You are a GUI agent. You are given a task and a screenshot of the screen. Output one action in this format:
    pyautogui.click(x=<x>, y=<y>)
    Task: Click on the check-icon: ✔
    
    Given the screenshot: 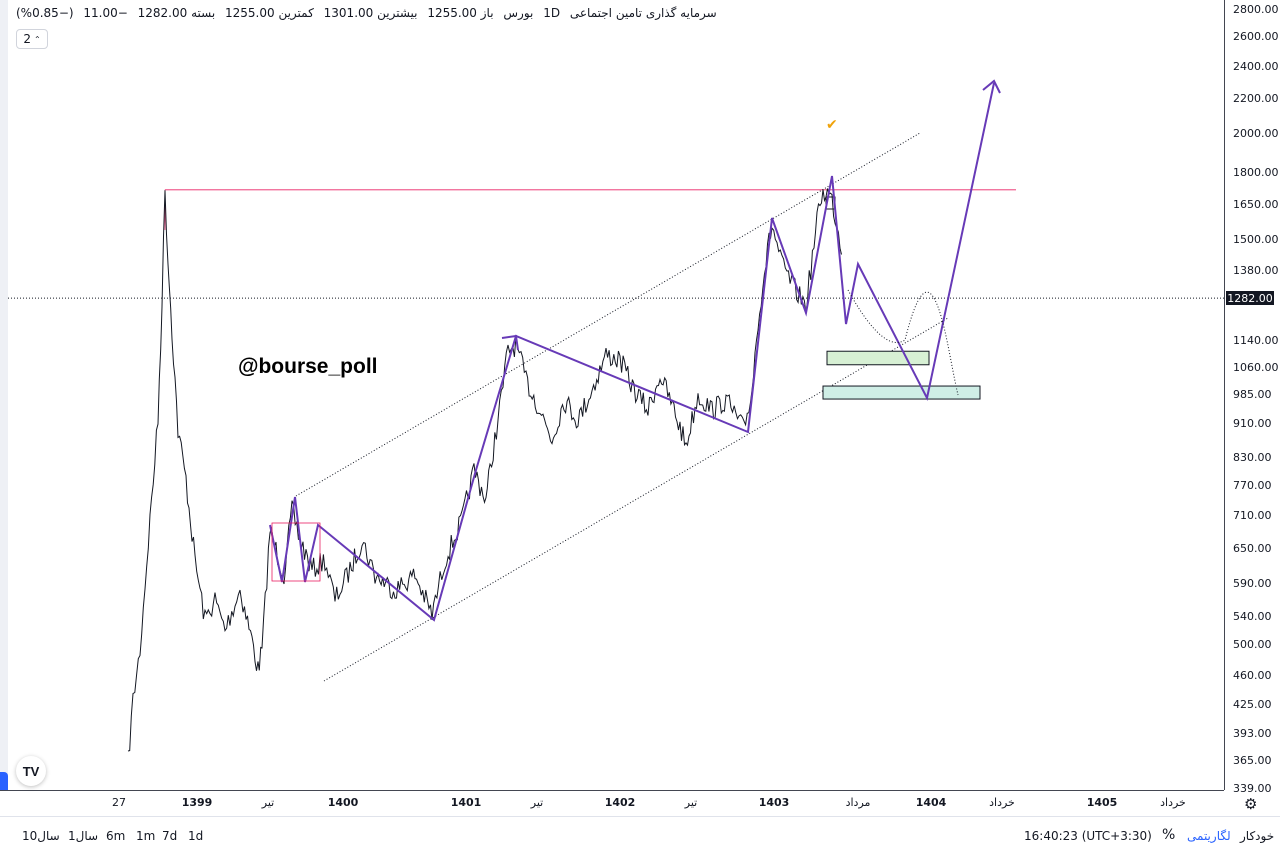 What is the action you would take?
    pyautogui.click(x=832, y=125)
    